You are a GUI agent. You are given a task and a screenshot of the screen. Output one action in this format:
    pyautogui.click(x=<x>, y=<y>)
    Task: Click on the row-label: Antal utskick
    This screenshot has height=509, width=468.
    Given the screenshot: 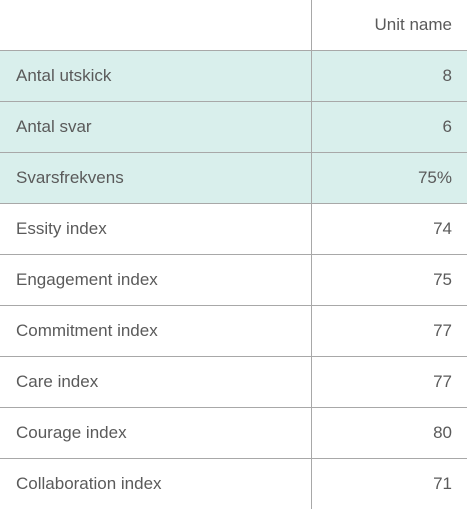 What is the action you would take?
    pyautogui.click(x=156, y=76)
    